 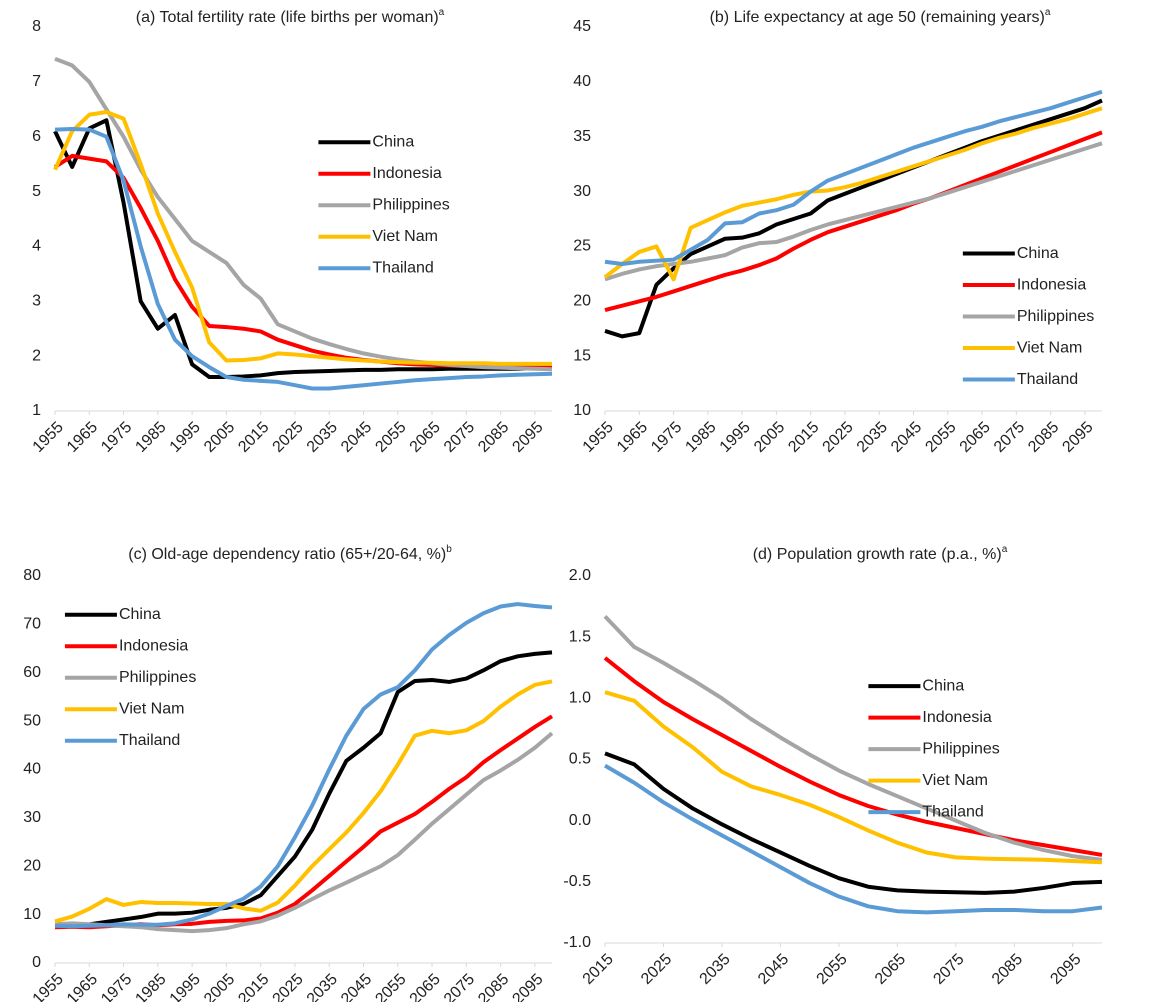 I want to click on y-tick-label: 0.5, so click(x=580, y=759).